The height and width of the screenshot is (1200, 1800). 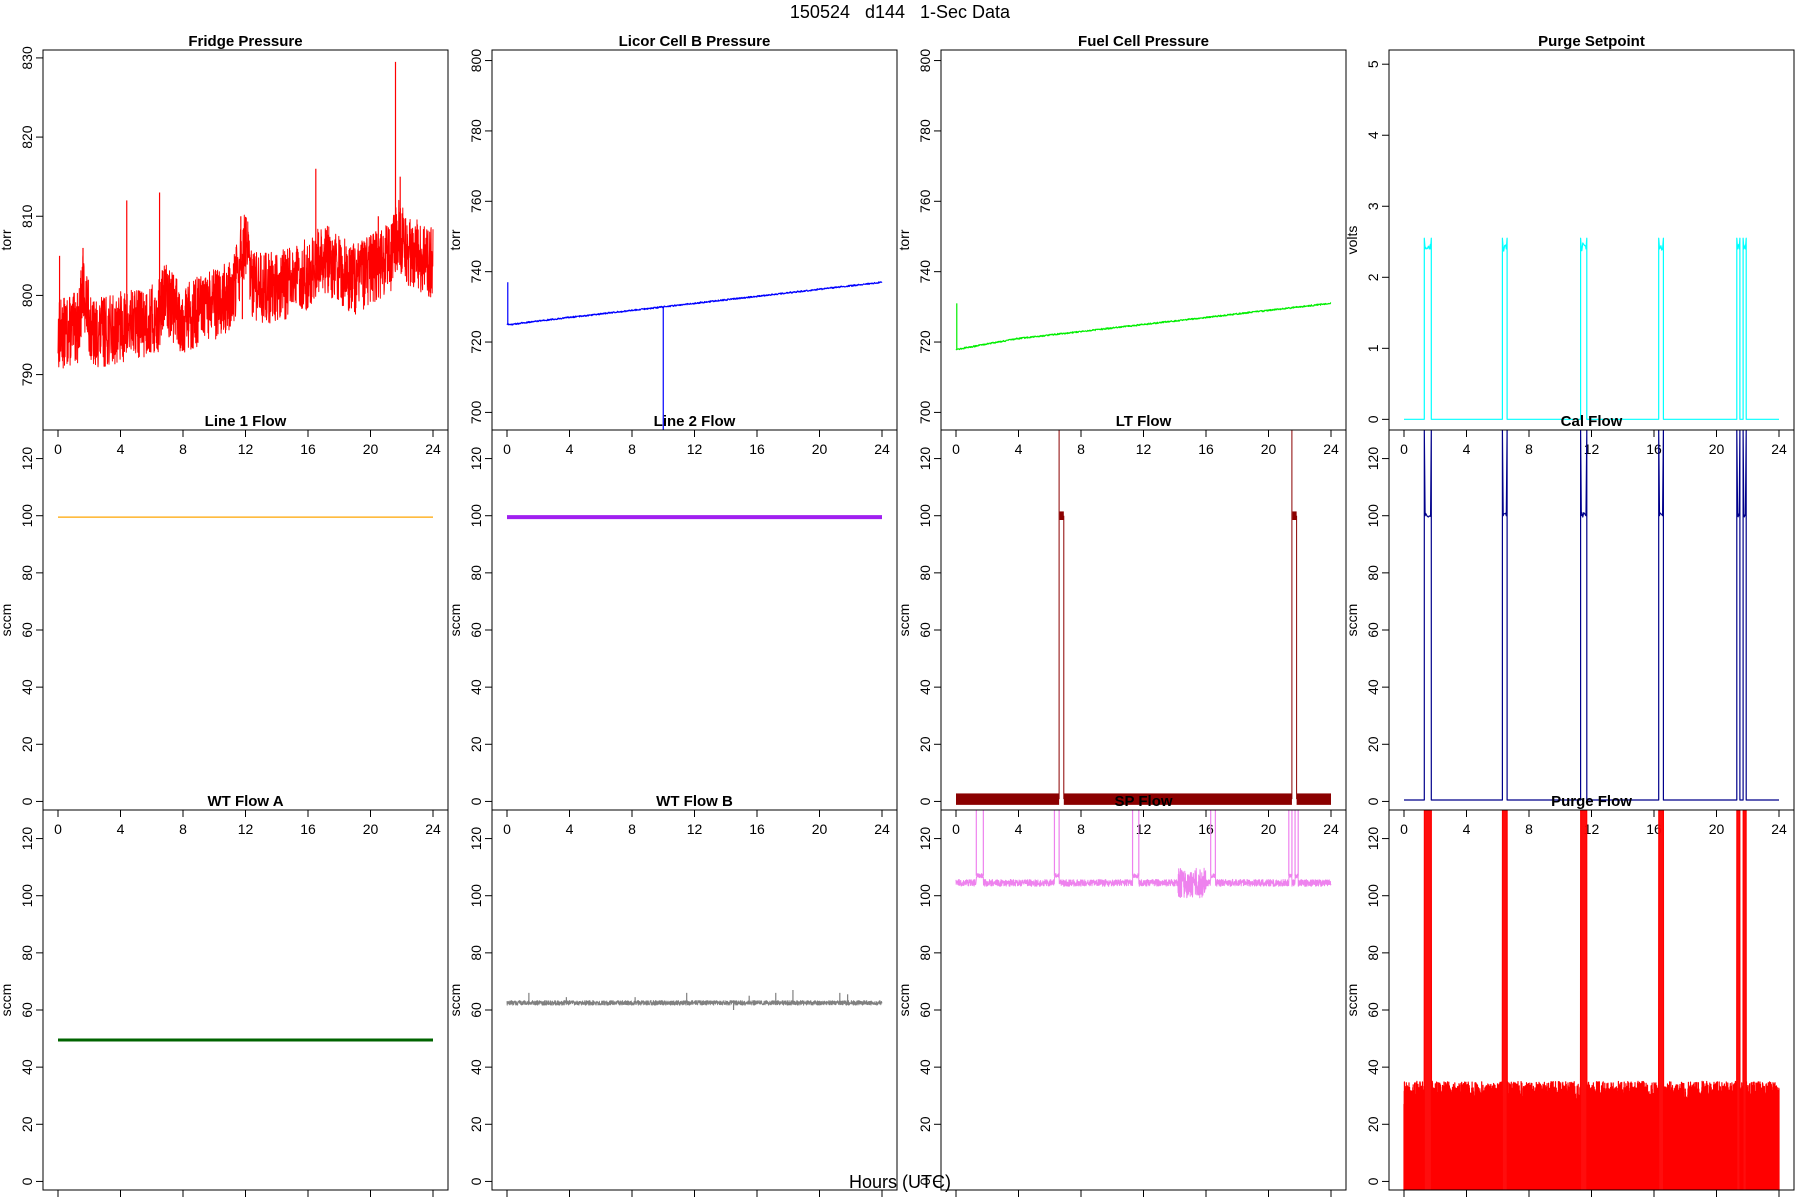 I want to click on chart-panel-sp-flow: SP Flow sccm 0 20 40 60 80 100 120 0 4 8 12 16 20 24, so click(x=1121, y=995).